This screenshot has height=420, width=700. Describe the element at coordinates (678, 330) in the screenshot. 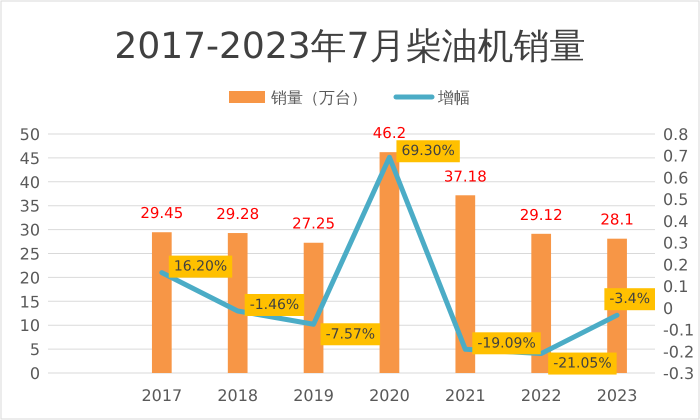

I see `y2-tick-label: -0.1` at that location.